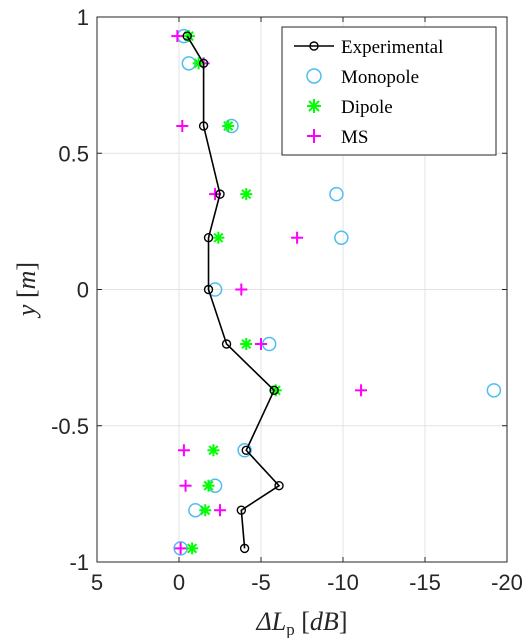 Image resolution: width=525 pixels, height=638 pixels. Describe the element at coordinates (425, 582) in the screenshot. I see `x-tick-label: -15` at that location.